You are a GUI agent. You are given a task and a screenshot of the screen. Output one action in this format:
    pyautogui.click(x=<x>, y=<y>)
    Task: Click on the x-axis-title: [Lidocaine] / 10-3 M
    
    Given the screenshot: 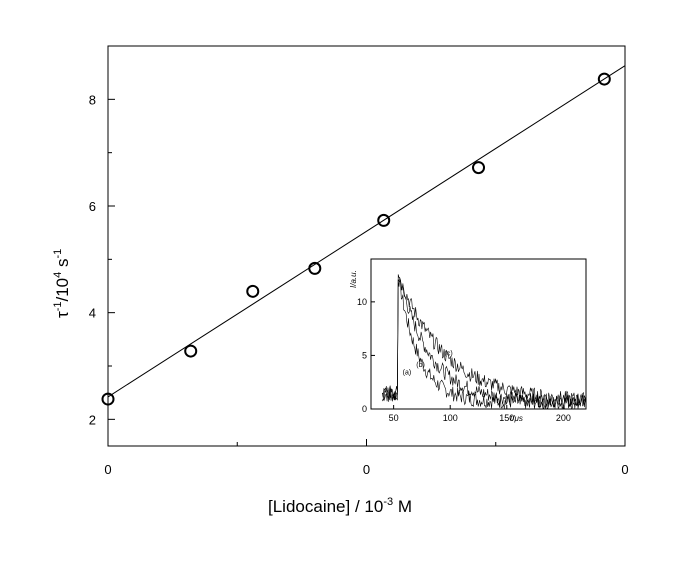 What is the action you would take?
    pyautogui.click(x=340, y=506)
    